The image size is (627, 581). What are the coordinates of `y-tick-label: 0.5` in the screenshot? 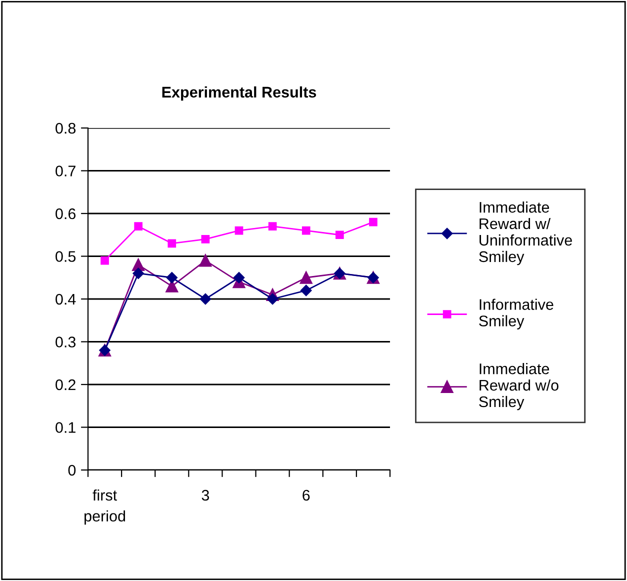 It's located at (66, 256).